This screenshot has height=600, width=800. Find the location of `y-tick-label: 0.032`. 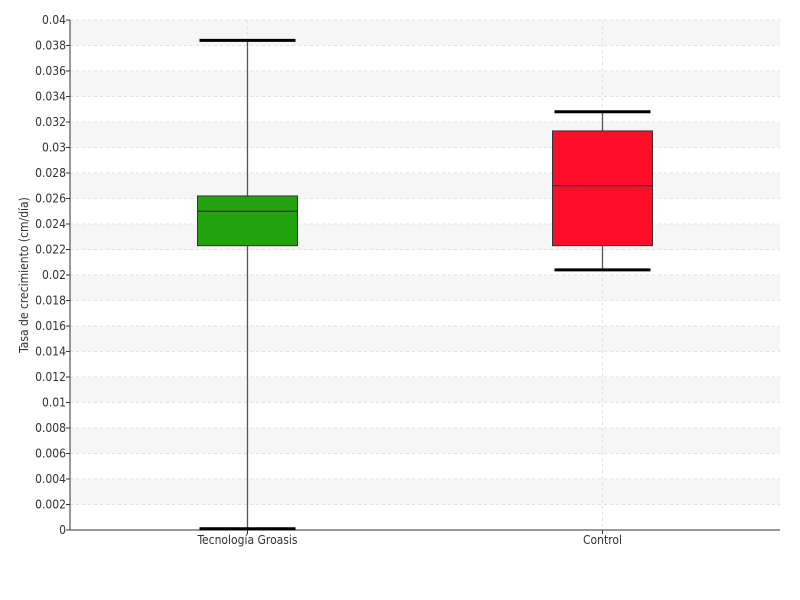

y-tick-label: 0.032 is located at coordinates (50, 122).